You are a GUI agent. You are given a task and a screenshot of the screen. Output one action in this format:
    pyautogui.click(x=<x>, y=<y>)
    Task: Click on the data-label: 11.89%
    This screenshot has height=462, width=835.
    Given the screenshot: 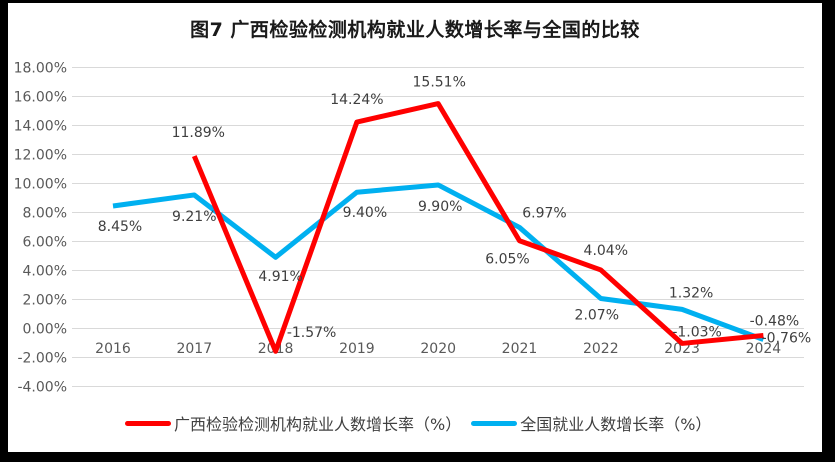 What is the action you would take?
    pyautogui.click(x=198, y=133)
    